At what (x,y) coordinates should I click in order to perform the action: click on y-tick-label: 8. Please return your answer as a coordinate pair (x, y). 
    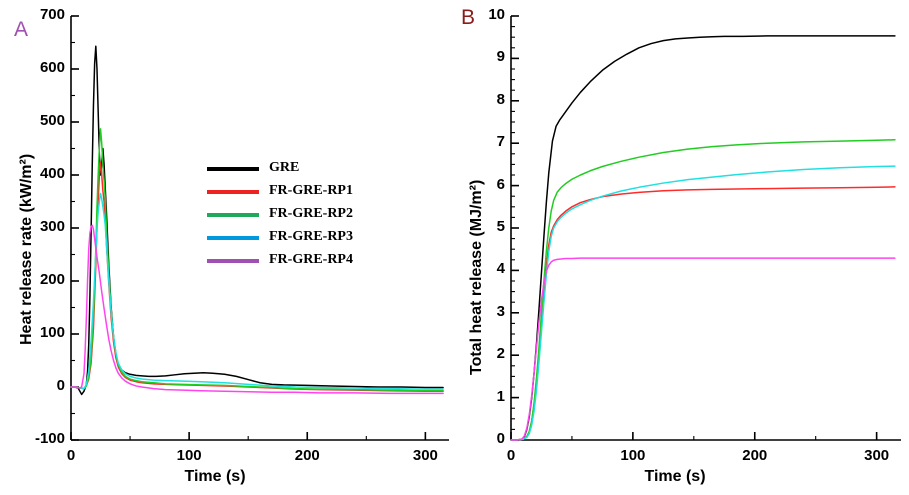
    Looking at the image, I should click on (500, 99).